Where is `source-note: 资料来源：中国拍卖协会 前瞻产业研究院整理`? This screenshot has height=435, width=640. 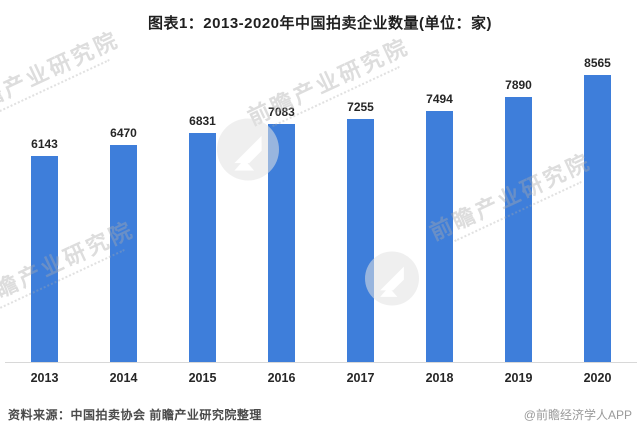 source-note: 资料来源：中国拍卖协会 前瞻产业研究院整理 is located at coordinates (135, 415).